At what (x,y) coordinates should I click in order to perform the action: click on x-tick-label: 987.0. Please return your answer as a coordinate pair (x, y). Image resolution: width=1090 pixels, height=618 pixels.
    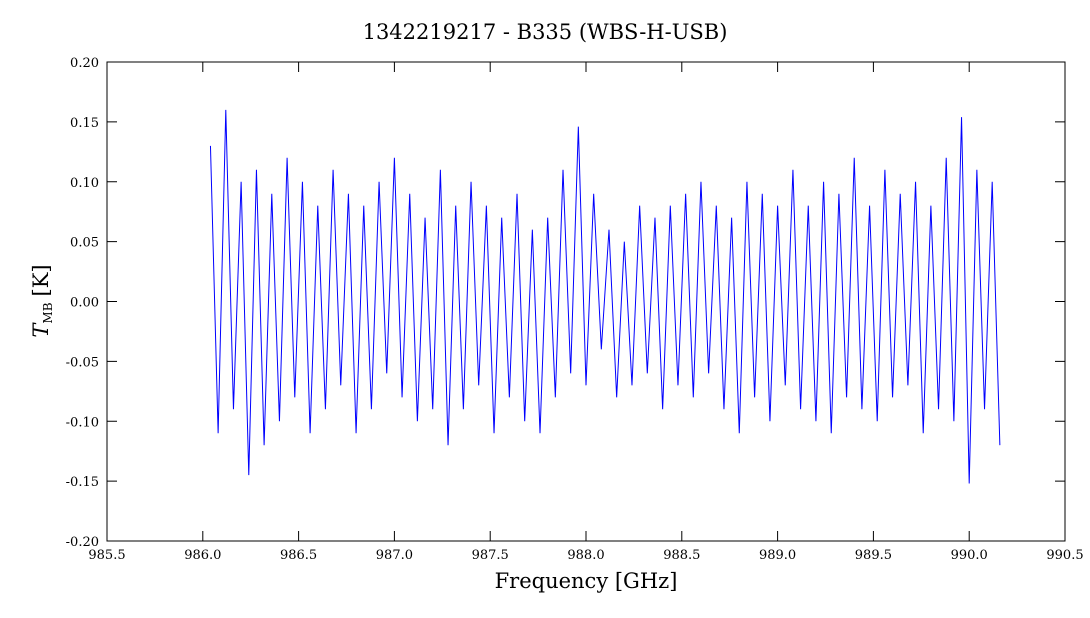
    Looking at the image, I should click on (394, 555).